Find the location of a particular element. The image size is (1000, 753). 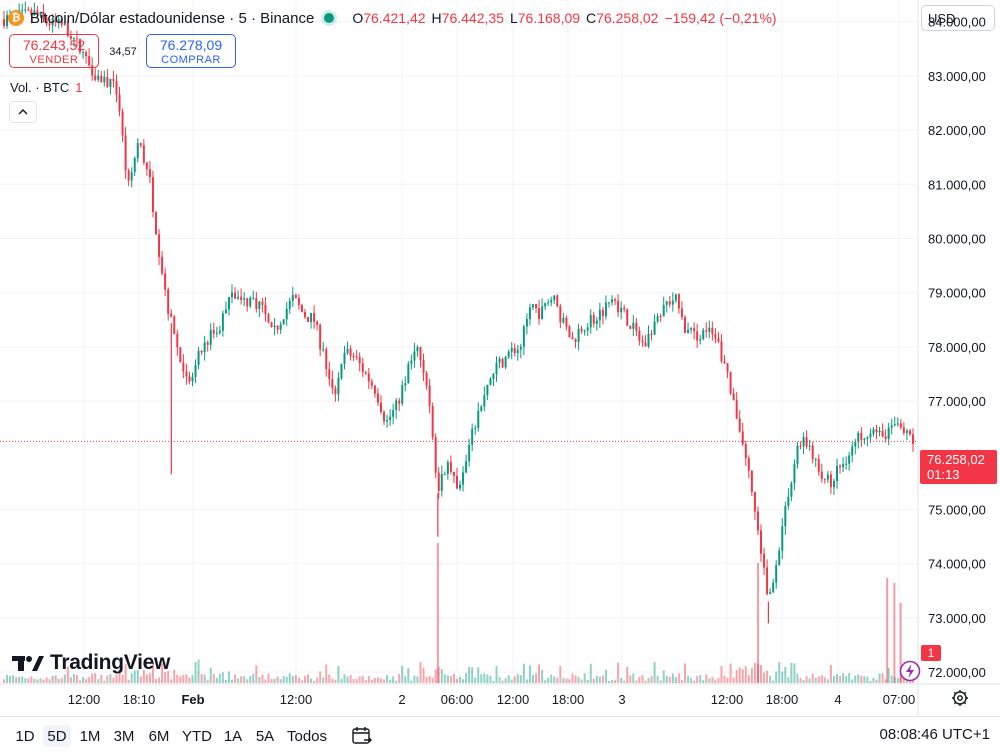

range-3m-button: 3M is located at coordinates (124, 736).